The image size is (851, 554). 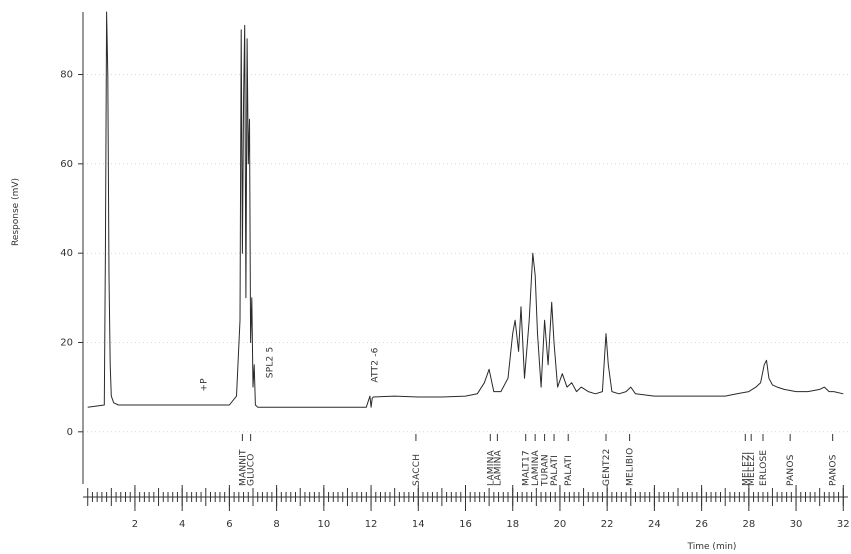 What do you see at coordinates (66, 253) in the screenshot?
I see `y-tick-label: 40` at bounding box center [66, 253].